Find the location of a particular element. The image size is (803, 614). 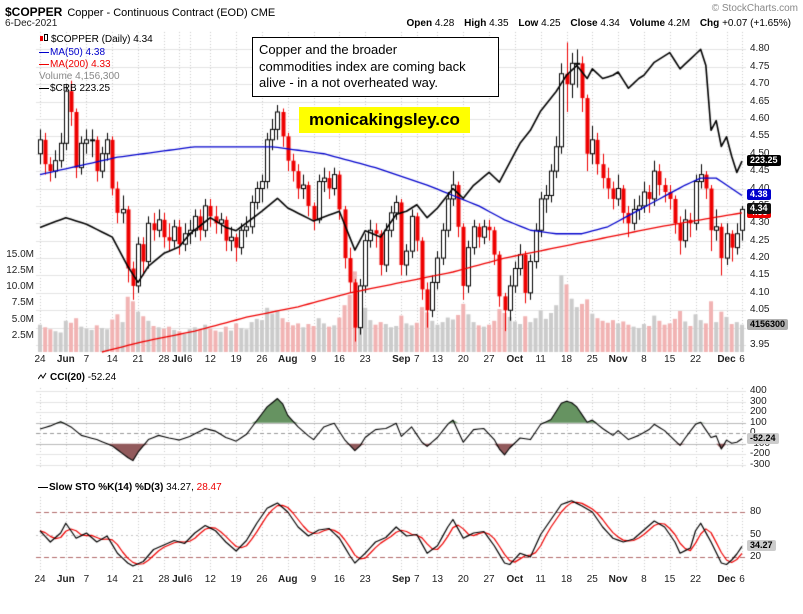

sto-legend: —Slow STO %K(14) %D(3) 34.27, 28.47 is located at coordinates (130, 487).